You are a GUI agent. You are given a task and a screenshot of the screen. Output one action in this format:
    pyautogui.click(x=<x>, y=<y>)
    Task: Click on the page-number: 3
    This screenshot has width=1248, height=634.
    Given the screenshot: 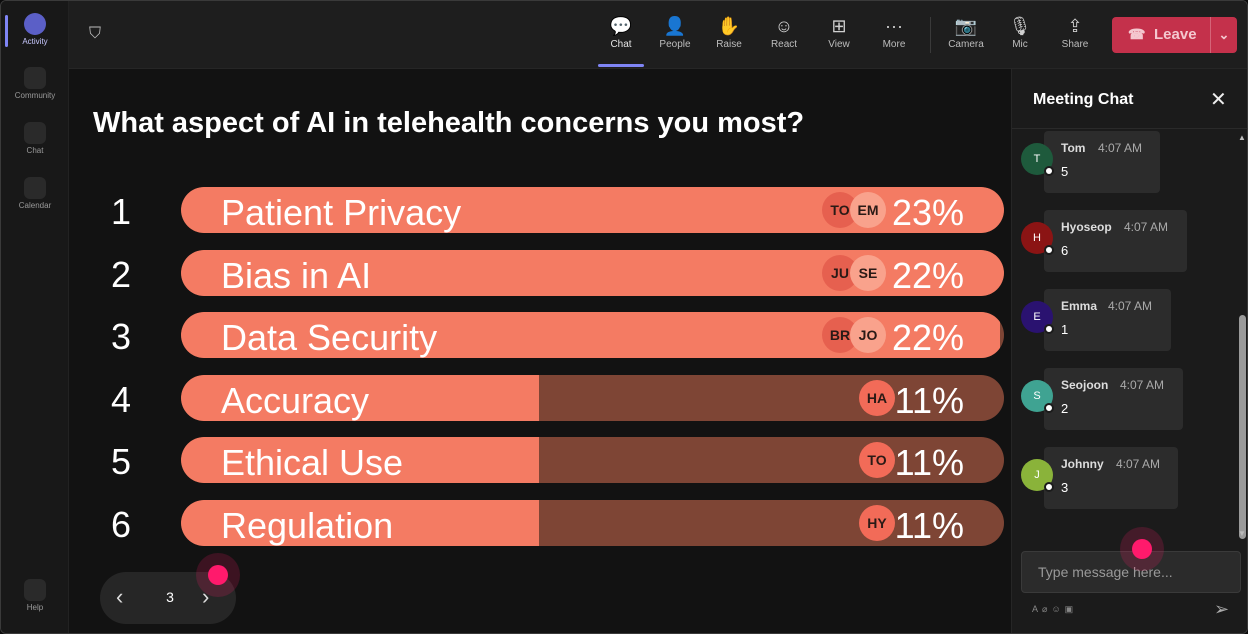 What is the action you would take?
    pyautogui.click(x=170, y=597)
    